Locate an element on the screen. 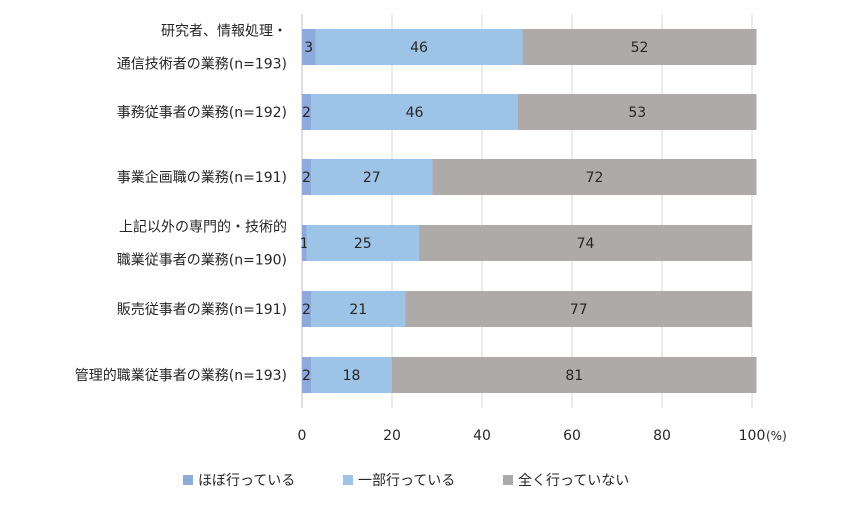  data-label-1-1: 46 is located at coordinates (415, 113).